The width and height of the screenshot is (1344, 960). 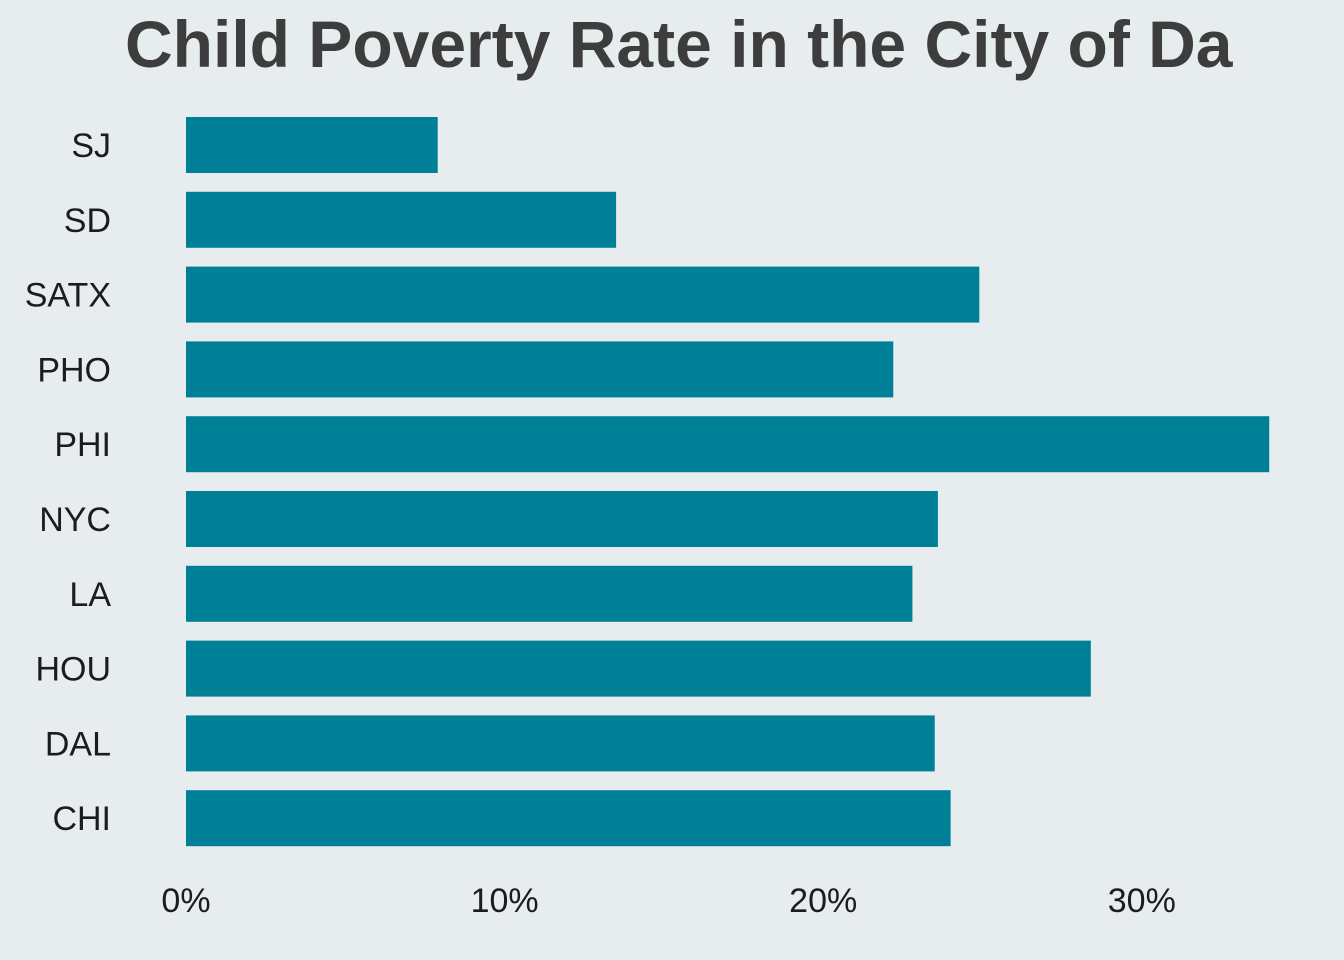 What do you see at coordinates (74, 370) in the screenshot?
I see `category-label-pho: PHO` at bounding box center [74, 370].